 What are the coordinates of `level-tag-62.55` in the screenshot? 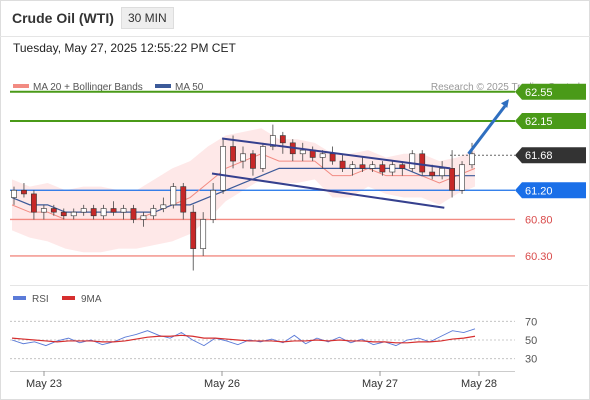 It's located at (550, 91).